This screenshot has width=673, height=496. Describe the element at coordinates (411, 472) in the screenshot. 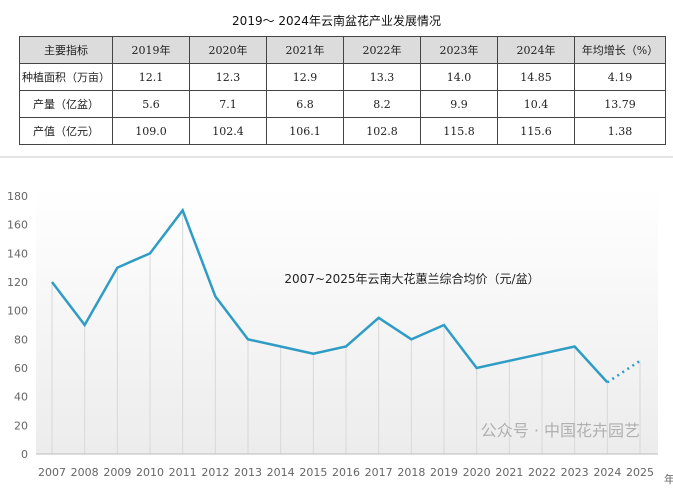

I see `x-tick-label: 2018` at that location.